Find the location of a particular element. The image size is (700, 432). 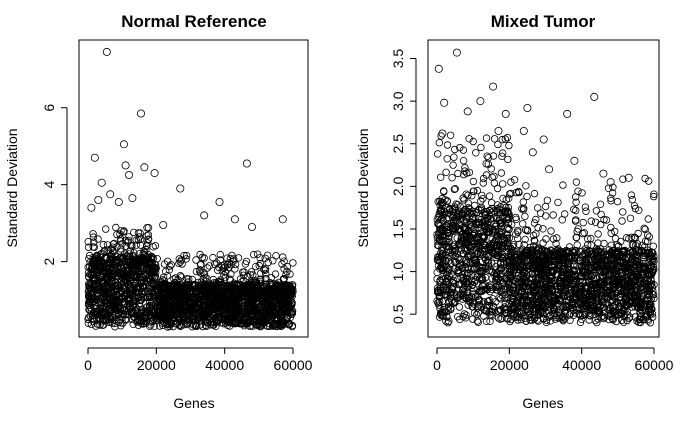

panel-title: Mixed Tumor is located at coordinates (543, 21).